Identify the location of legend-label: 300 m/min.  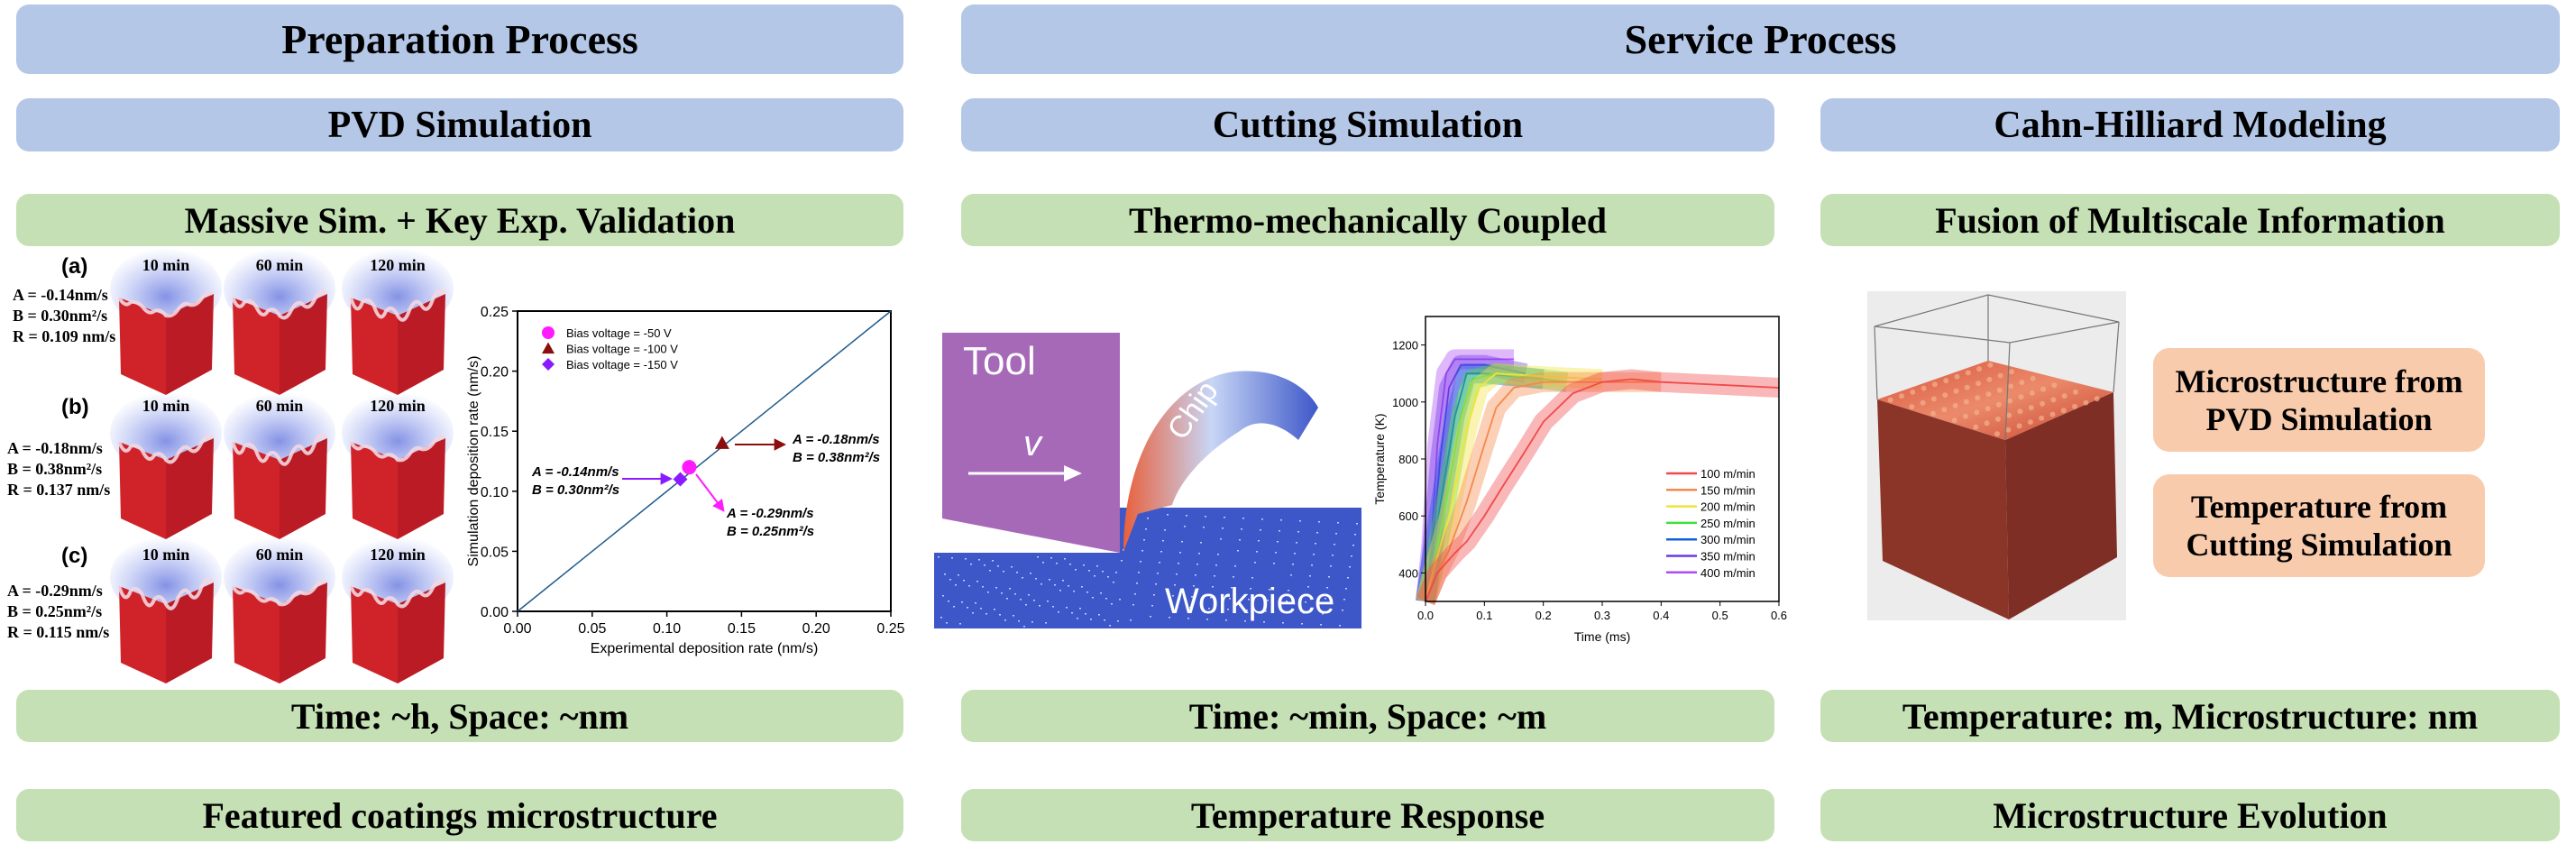
(1728, 539).